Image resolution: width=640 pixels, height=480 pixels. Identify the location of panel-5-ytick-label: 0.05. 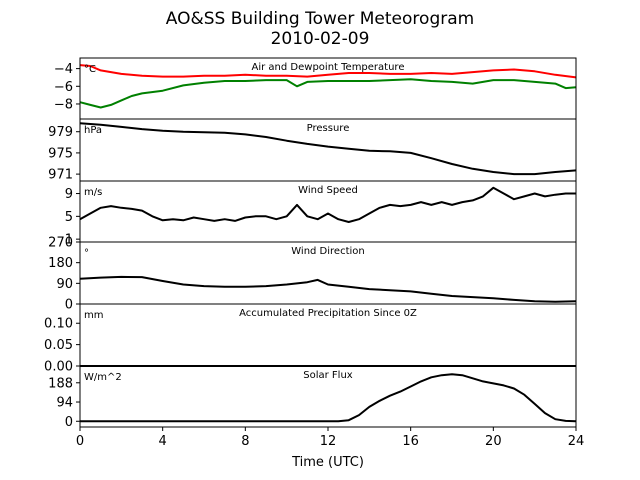
(58, 345).